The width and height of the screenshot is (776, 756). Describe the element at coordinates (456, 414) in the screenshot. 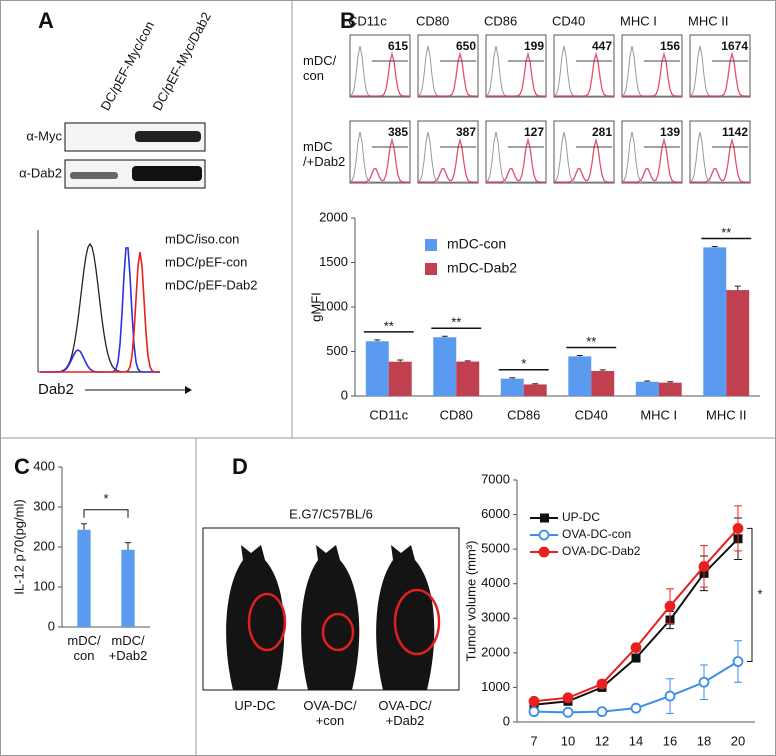

I see `x-tick-label: CD80` at that location.